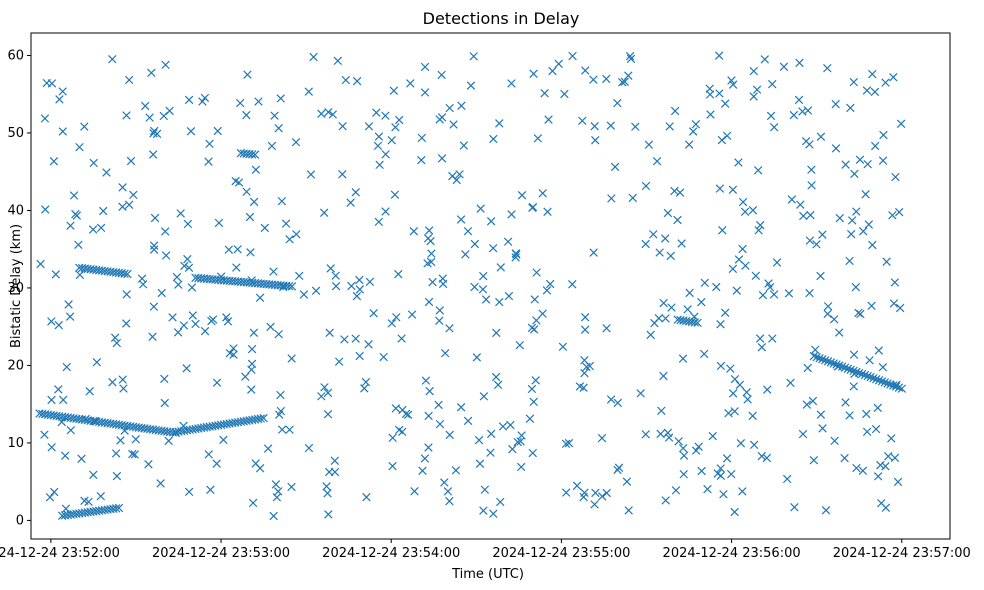 This screenshot has height=590, width=984. What do you see at coordinates (561, 553) in the screenshot?
I see `x-tick-label: 2024-12-24 23:55:00` at bounding box center [561, 553].